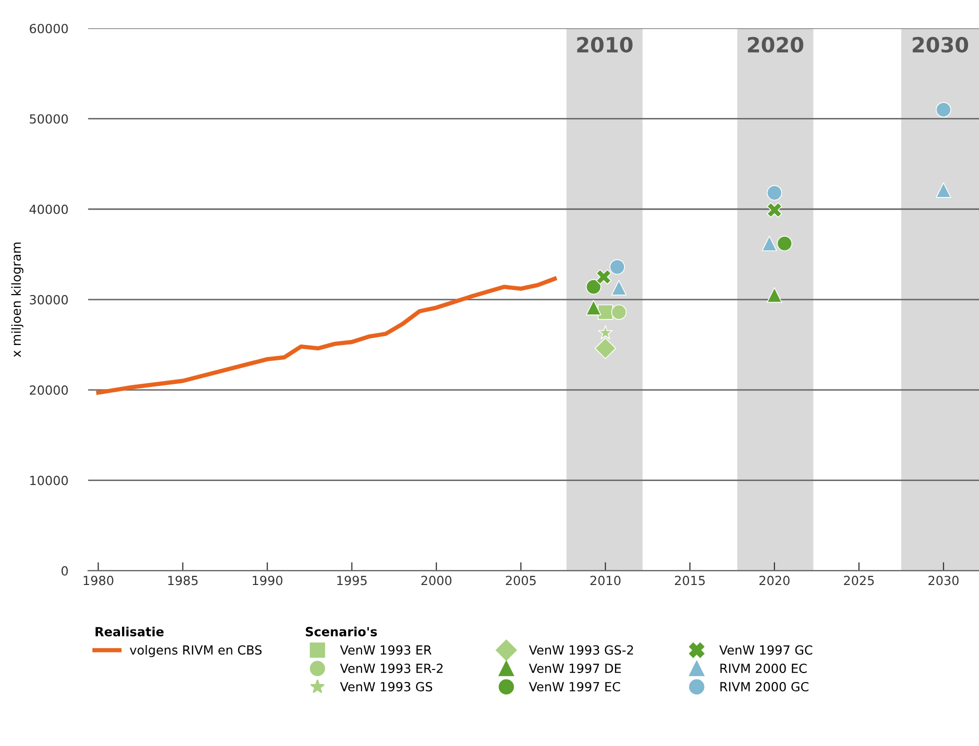 This screenshot has height=746, width=979. I want to click on x-tick-label: 2000, so click(436, 581).